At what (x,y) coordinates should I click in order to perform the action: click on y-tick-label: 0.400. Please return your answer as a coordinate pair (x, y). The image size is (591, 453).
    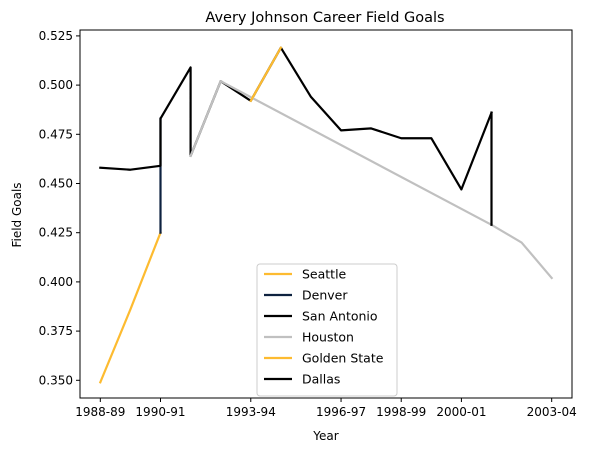
    Looking at the image, I should click on (56, 282).